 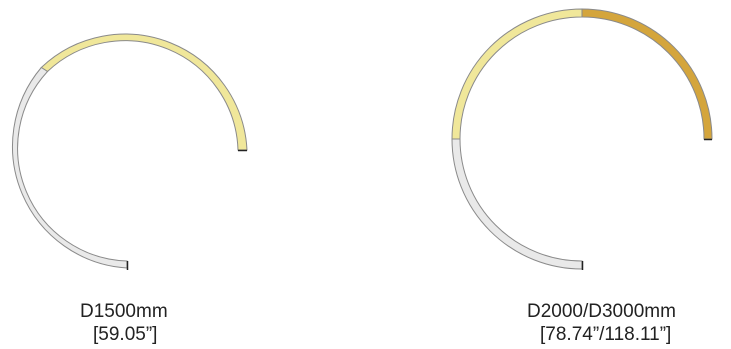 What do you see at coordinates (125, 334) in the screenshot?
I see `ring-d1500-sublabel: [59.05”]` at bounding box center [125, 334].